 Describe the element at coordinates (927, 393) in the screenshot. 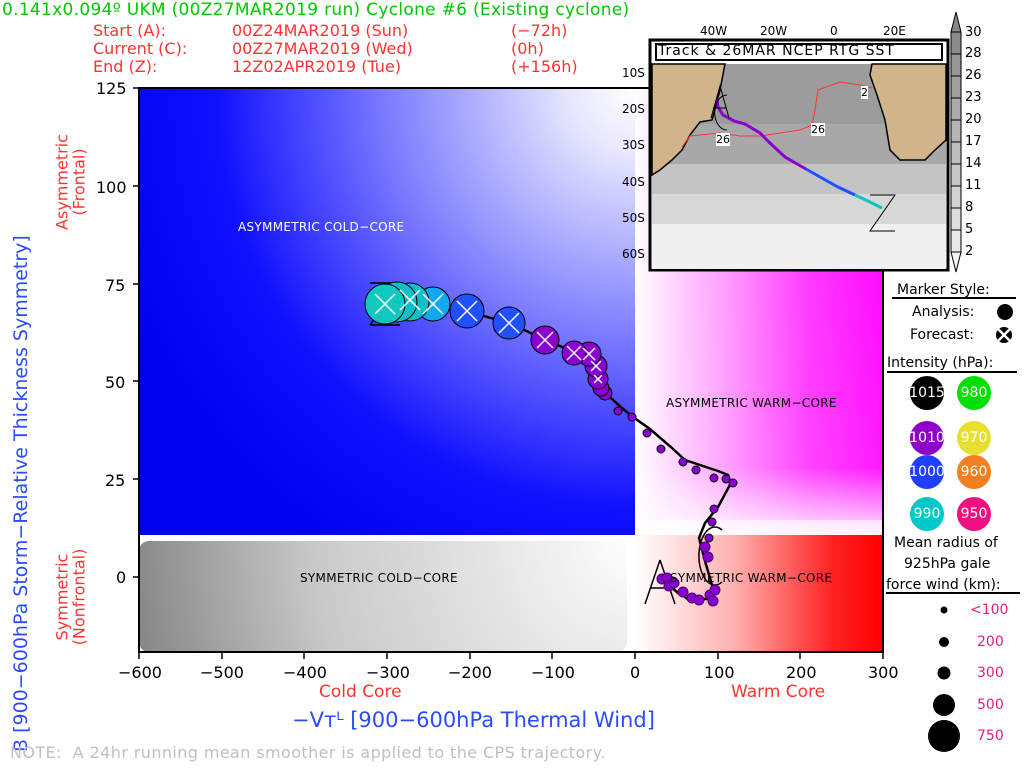

I see `intensity-1015: 1015` at that location.